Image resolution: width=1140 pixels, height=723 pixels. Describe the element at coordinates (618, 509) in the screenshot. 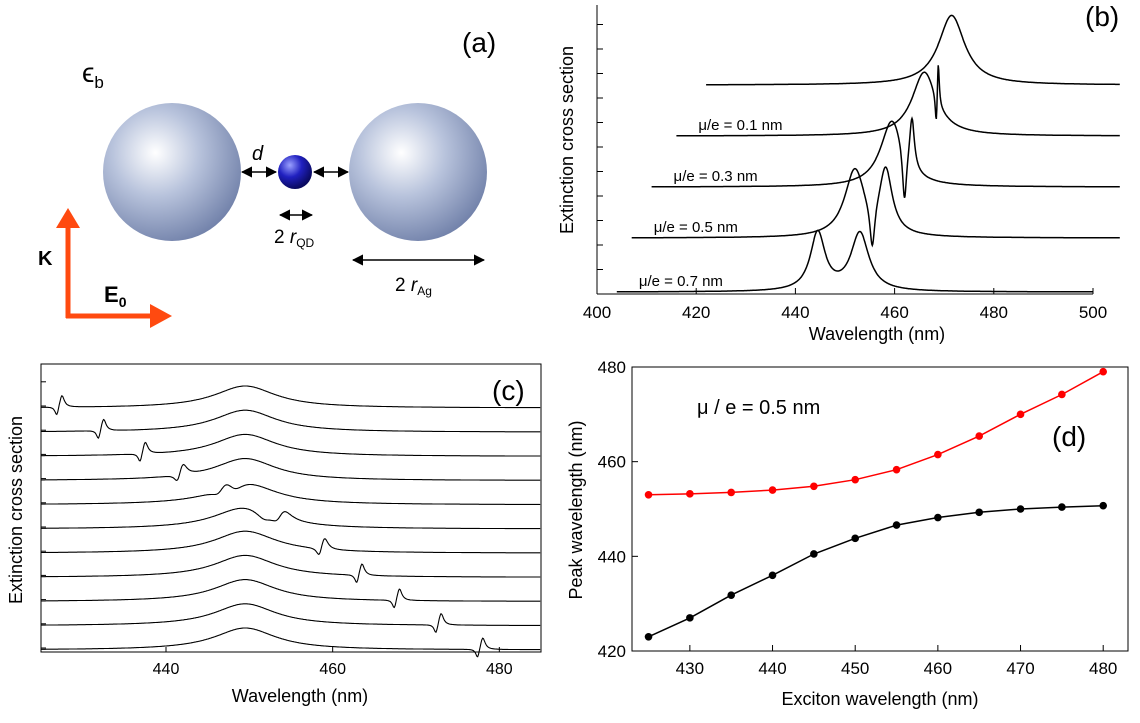

I see `panel-d-y-ticks: 420 440 460 480` at that location.